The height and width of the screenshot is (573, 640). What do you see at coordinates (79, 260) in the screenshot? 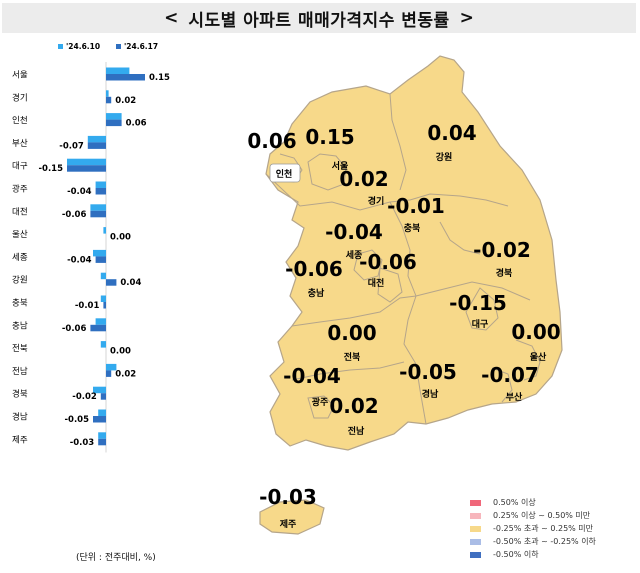
I see `data-label: -0.04` at bounding box center [79, 260].